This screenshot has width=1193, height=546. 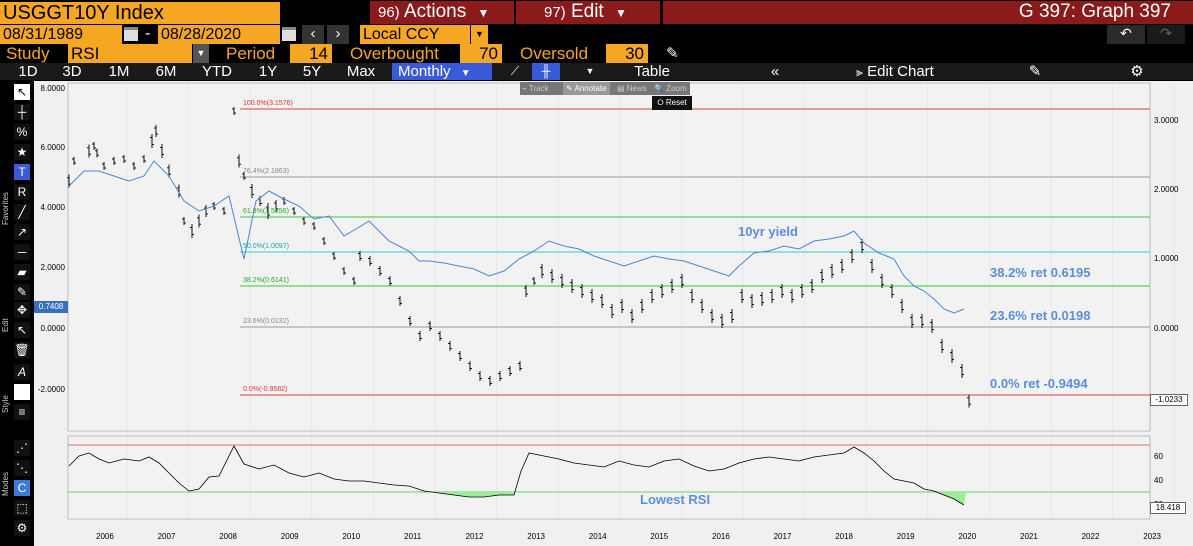 I want to click on range-3d: 3D, so click(x=72, y=71).